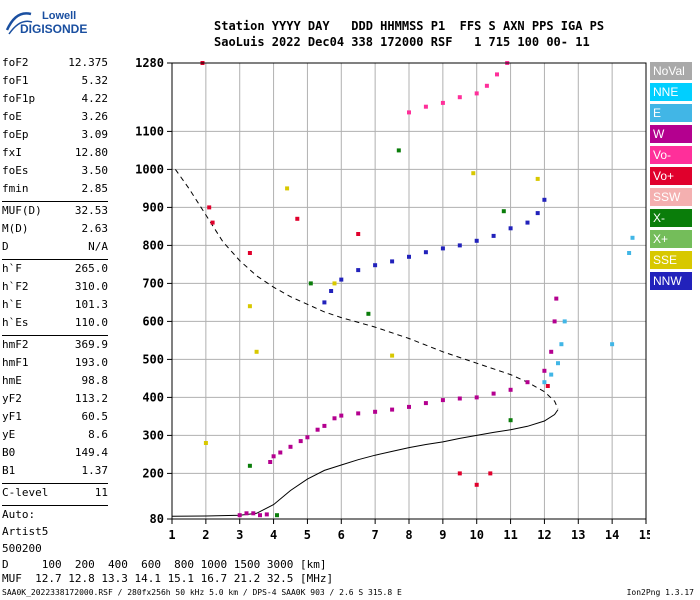 Image resolution: width=700 pixels, height=600 pixels. Describe the element at coordinates (55, 289) in the screenshot. I see `param-row: h`F2 310.0` at that location.